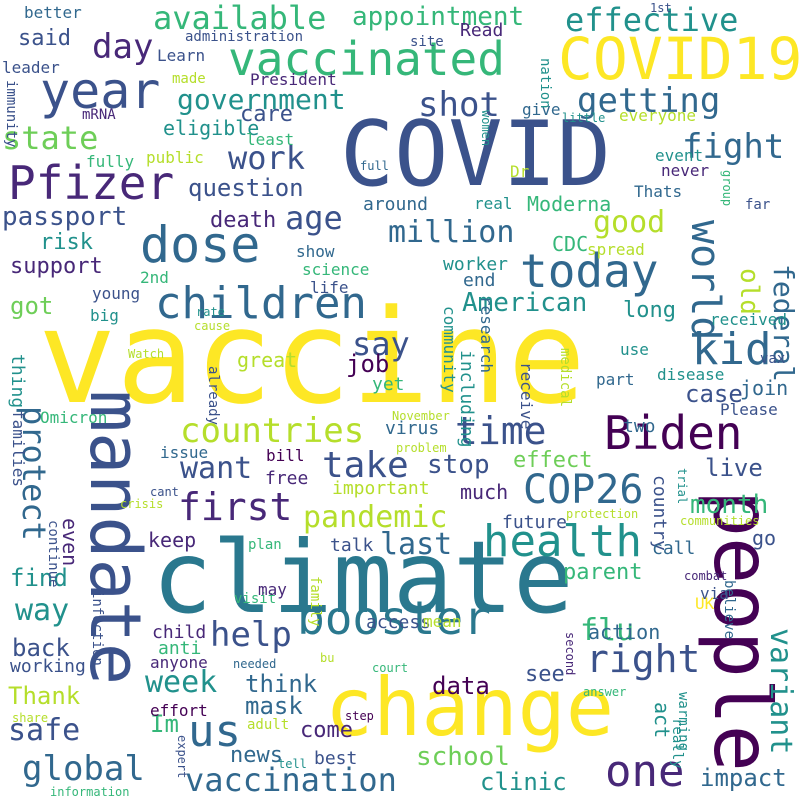  What do you see at coordinates (274, 706) in the screenshot?
I see `word-mask: mask` at bounding box center [274, 706].